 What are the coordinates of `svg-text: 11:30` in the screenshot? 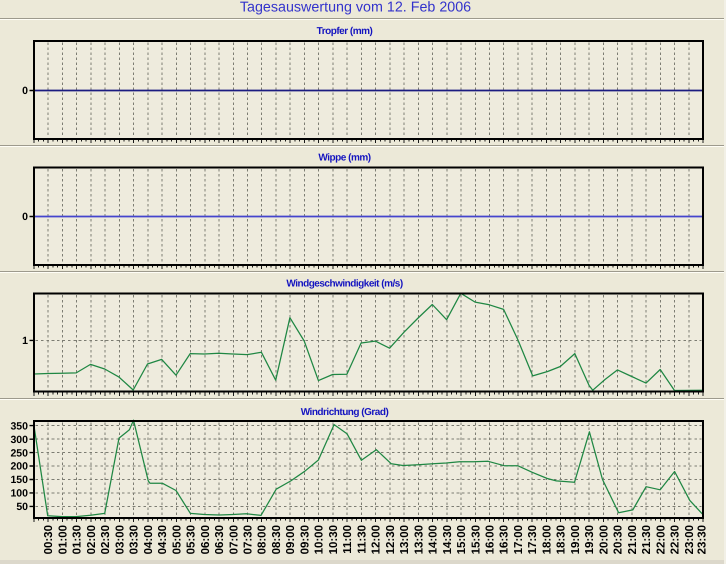 It's located at (362, 539).